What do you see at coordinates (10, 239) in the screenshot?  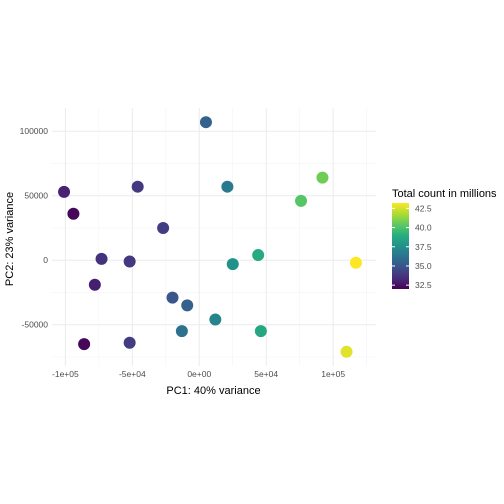 I see `y-axis-title: PC2: 23% variance` at bounding box center [10, 239].